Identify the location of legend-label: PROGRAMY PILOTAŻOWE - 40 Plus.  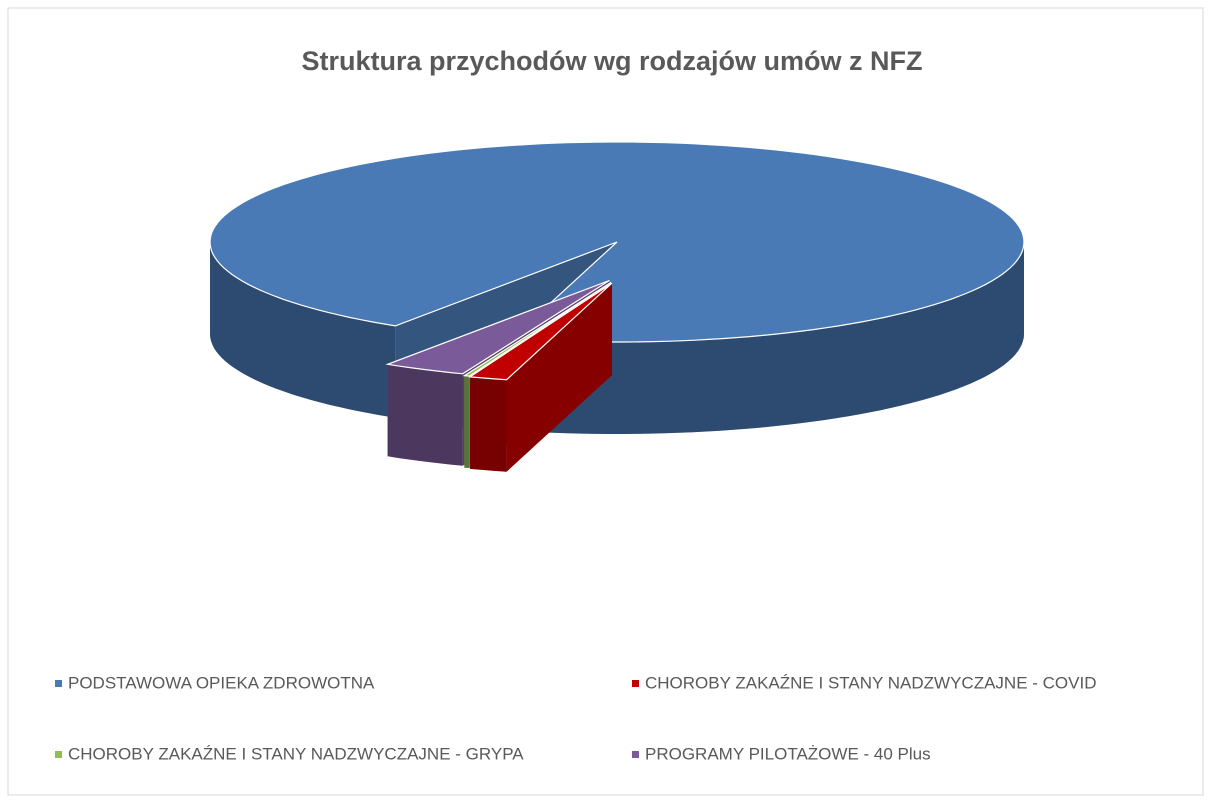
(788, 753).